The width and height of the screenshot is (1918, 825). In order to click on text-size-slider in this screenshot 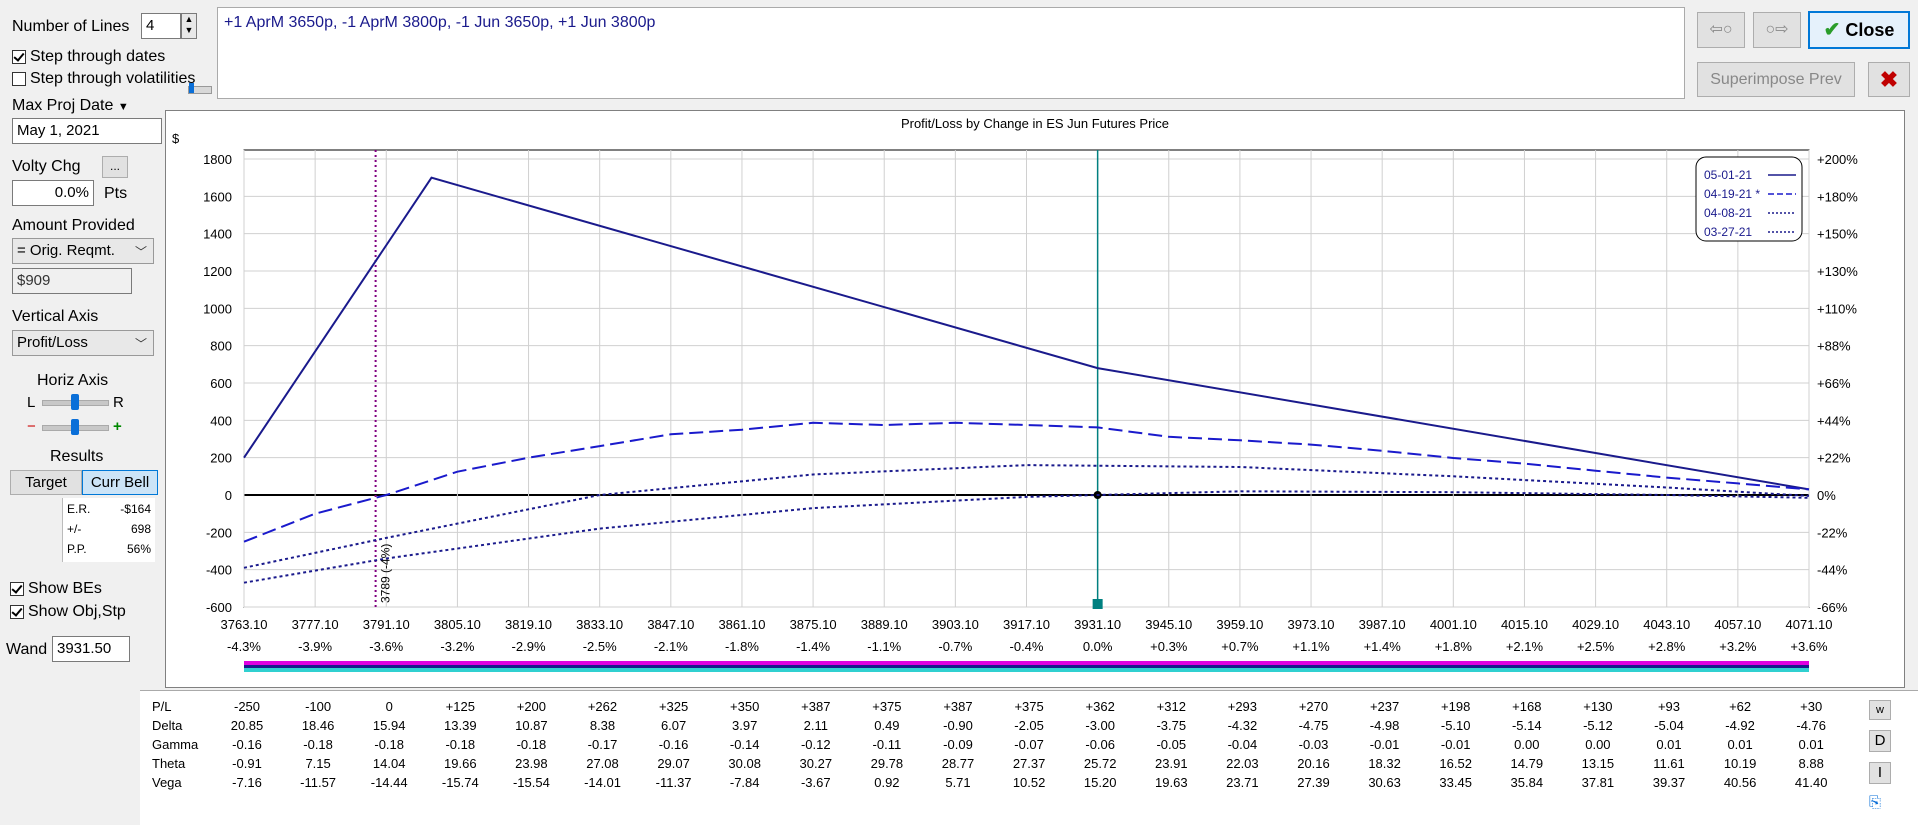, I will do `click(200, 88)`.